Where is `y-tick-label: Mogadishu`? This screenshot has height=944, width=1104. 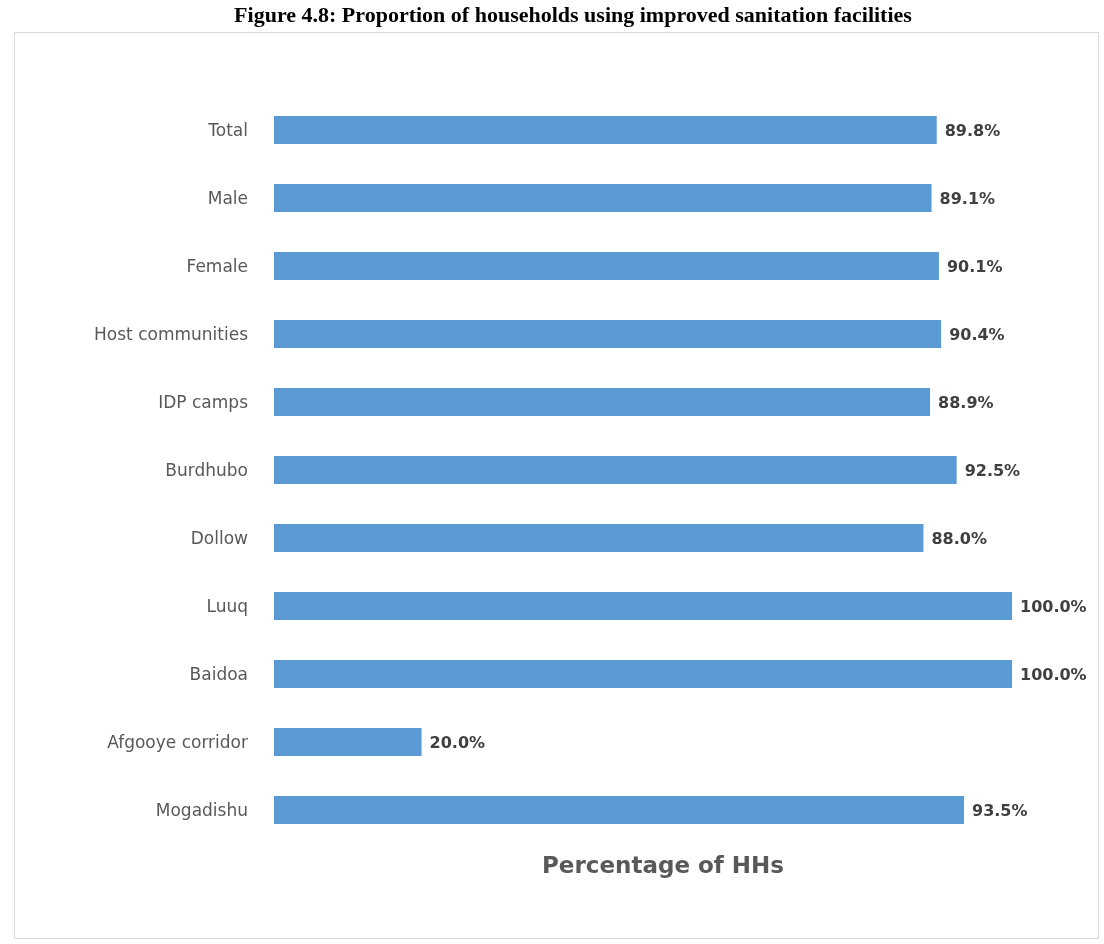 y-tick-label: Mogadishu is located at coordinates (201, 810).